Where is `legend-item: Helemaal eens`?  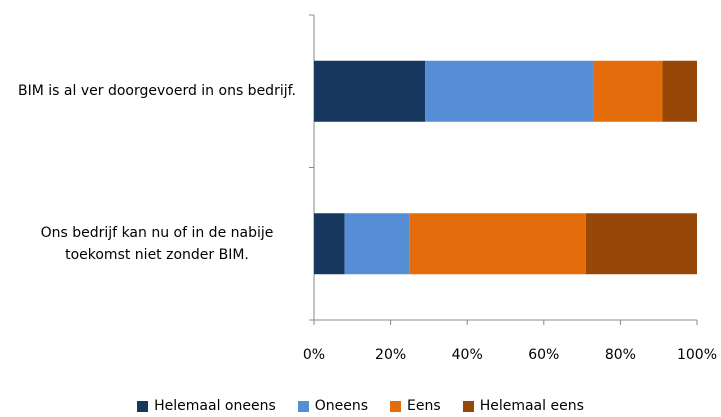
legend-item: Helemaal eens is located at coordinates (523, 406).